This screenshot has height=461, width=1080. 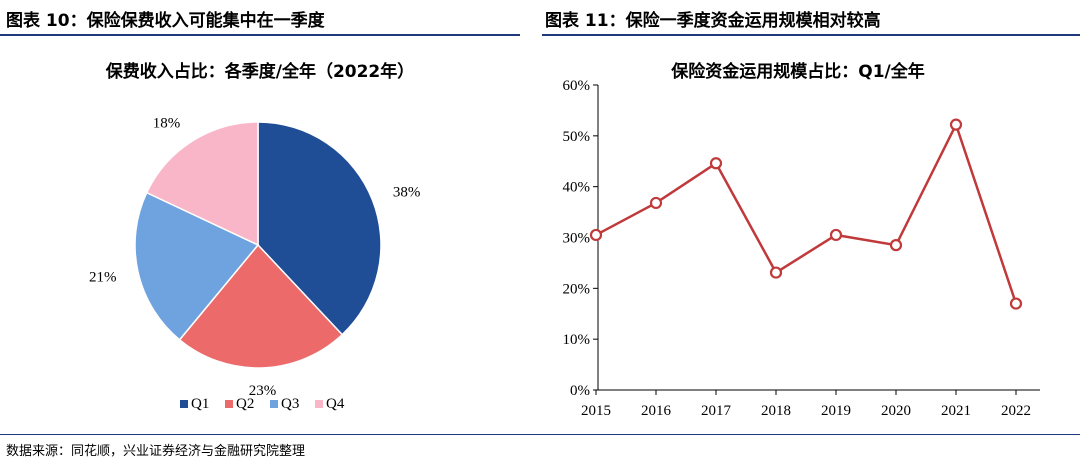 What do you see at coordinates (1016, 411) in the screenshot?
I see `x-tick-label: 2022` at bounding box center [1016, 411].